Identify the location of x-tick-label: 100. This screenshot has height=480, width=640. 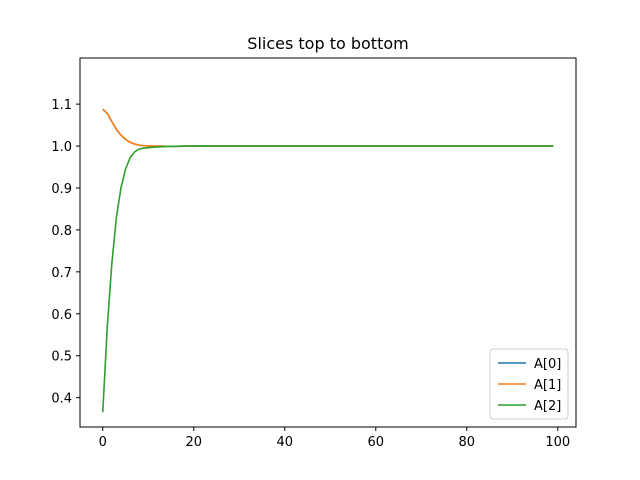
(557, 442).